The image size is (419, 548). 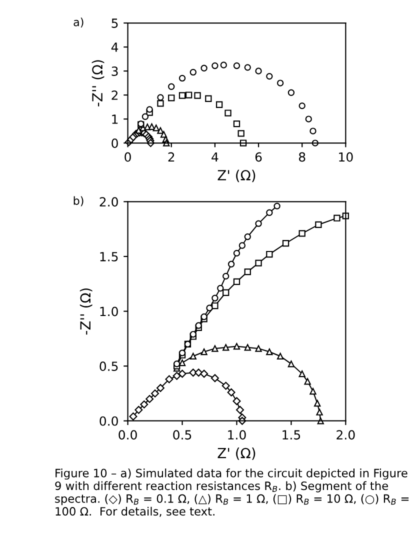 What do you see at coordinates (109, 366) in the screenshot?
I see `y-tick-label: 0.5` at bounding box center [109, 366].